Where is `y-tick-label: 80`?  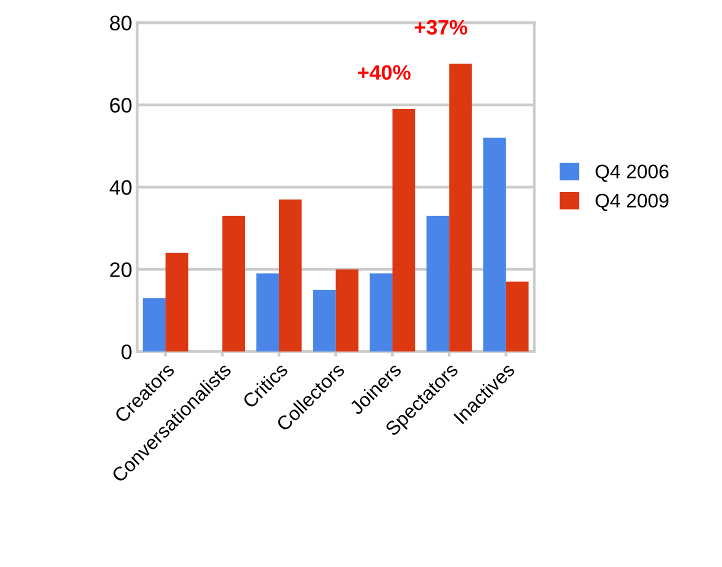
y-tick-label: 80 is located at coordinates (121, 23).